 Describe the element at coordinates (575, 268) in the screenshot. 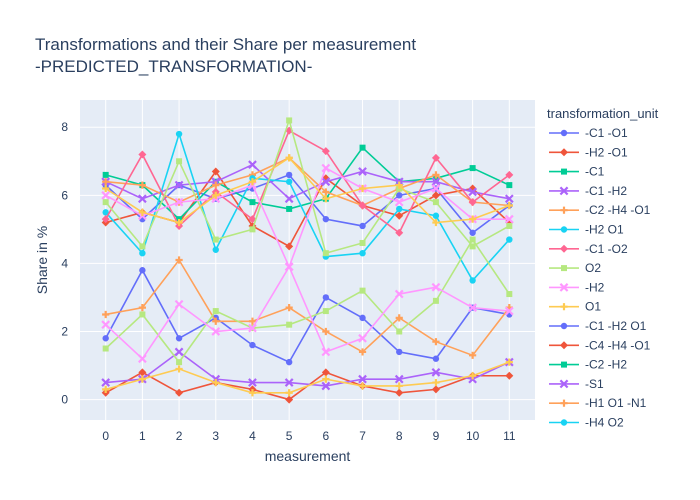

I see `legend-item: O2` at that location.